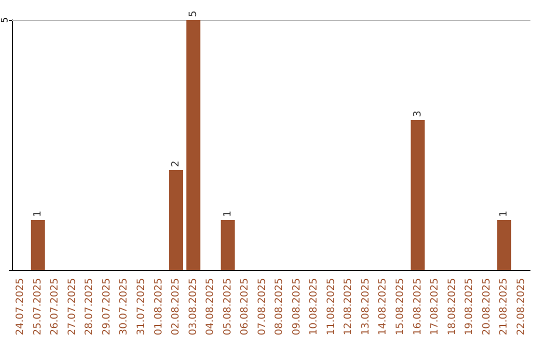  What do you see at coordinates (124, 307) in the screenshot?
I see `x-tick-label: 30.07.2025` at bounding box center [124, 307].